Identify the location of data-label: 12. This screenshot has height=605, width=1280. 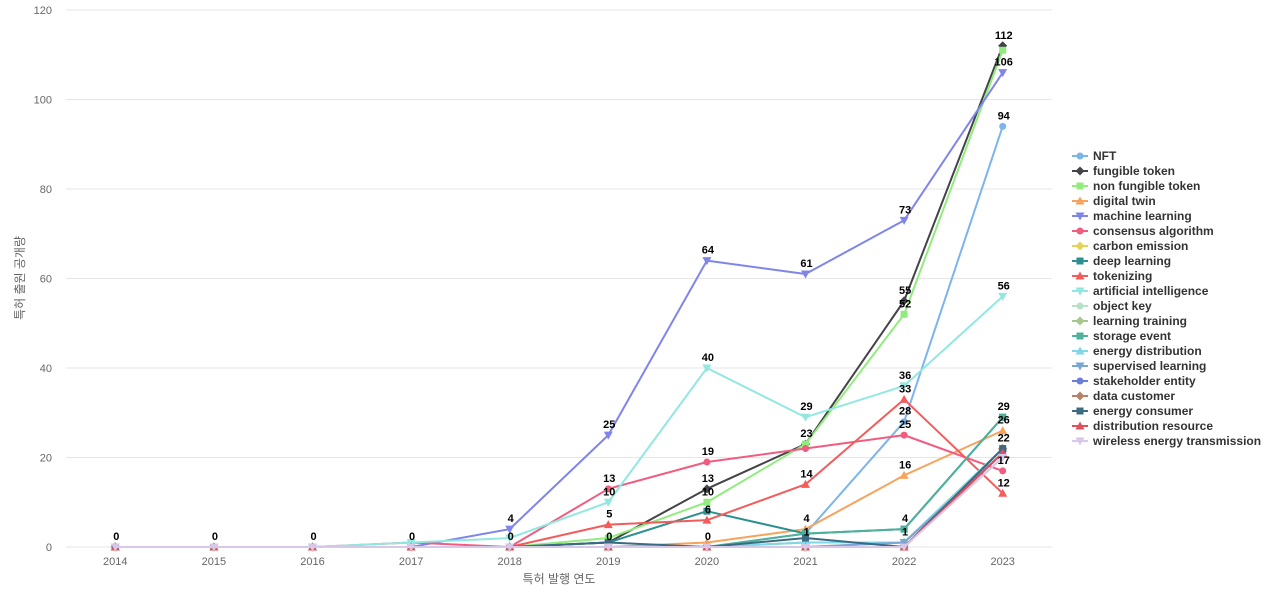
(1004, 483).